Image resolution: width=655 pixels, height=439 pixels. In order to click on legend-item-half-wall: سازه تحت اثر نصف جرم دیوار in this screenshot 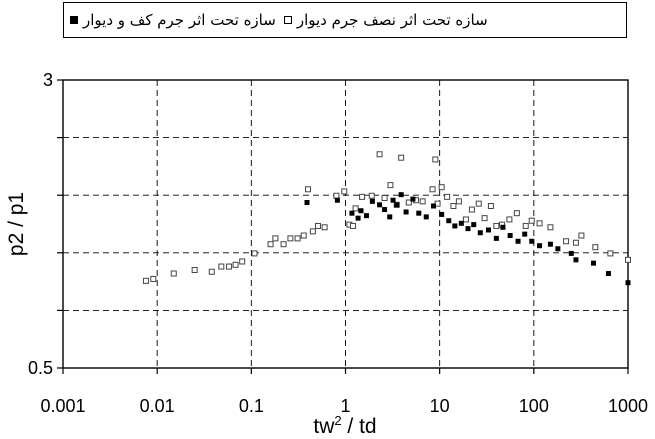, I will do `click(385, 20)`.